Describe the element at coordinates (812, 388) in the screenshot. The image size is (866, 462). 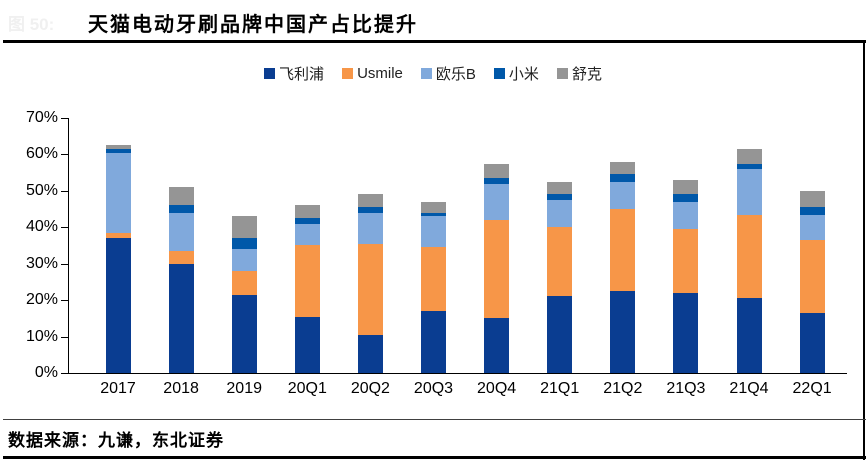
I see `x-axis-category-label: 22Q1` at that location.